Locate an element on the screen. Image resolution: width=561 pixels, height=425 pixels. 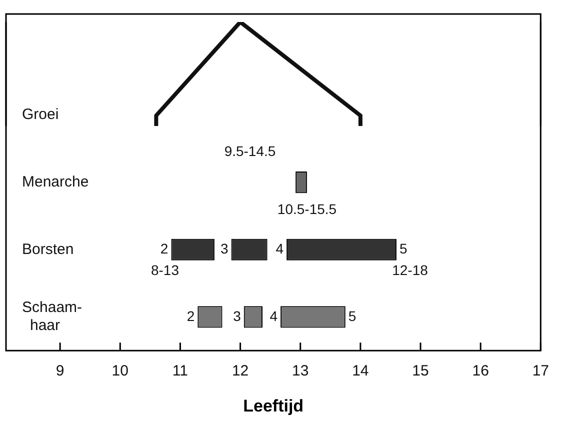
x-tick-label: 17 is located at coordinates (540, 371).